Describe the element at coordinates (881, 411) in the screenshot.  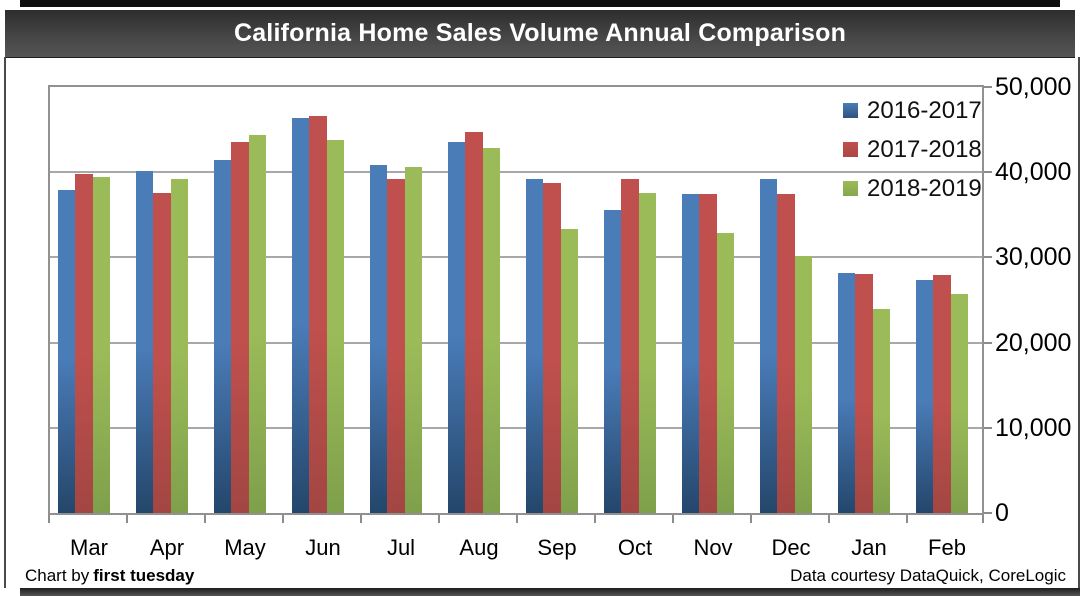
I see `bar-2018-2019-jan` at that location.